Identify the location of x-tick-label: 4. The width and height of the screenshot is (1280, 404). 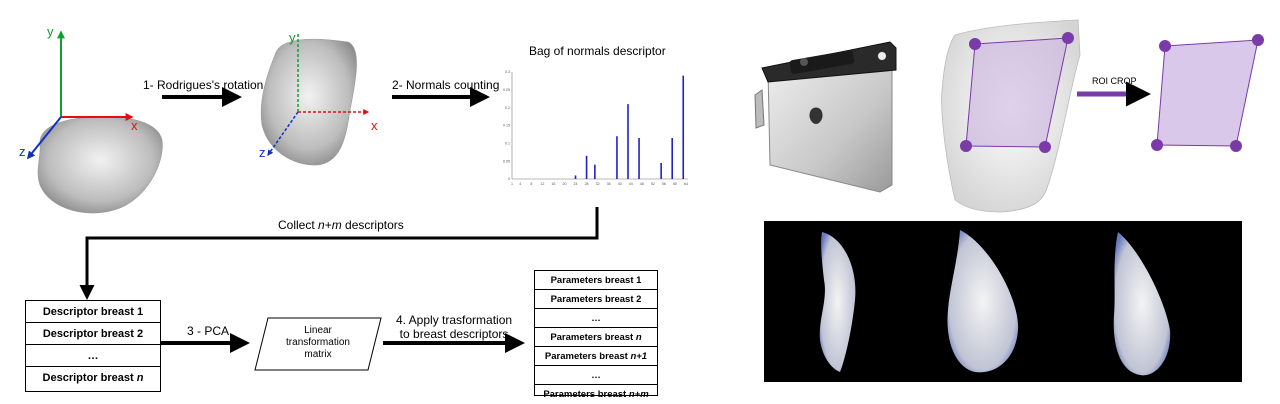
(520, 184).